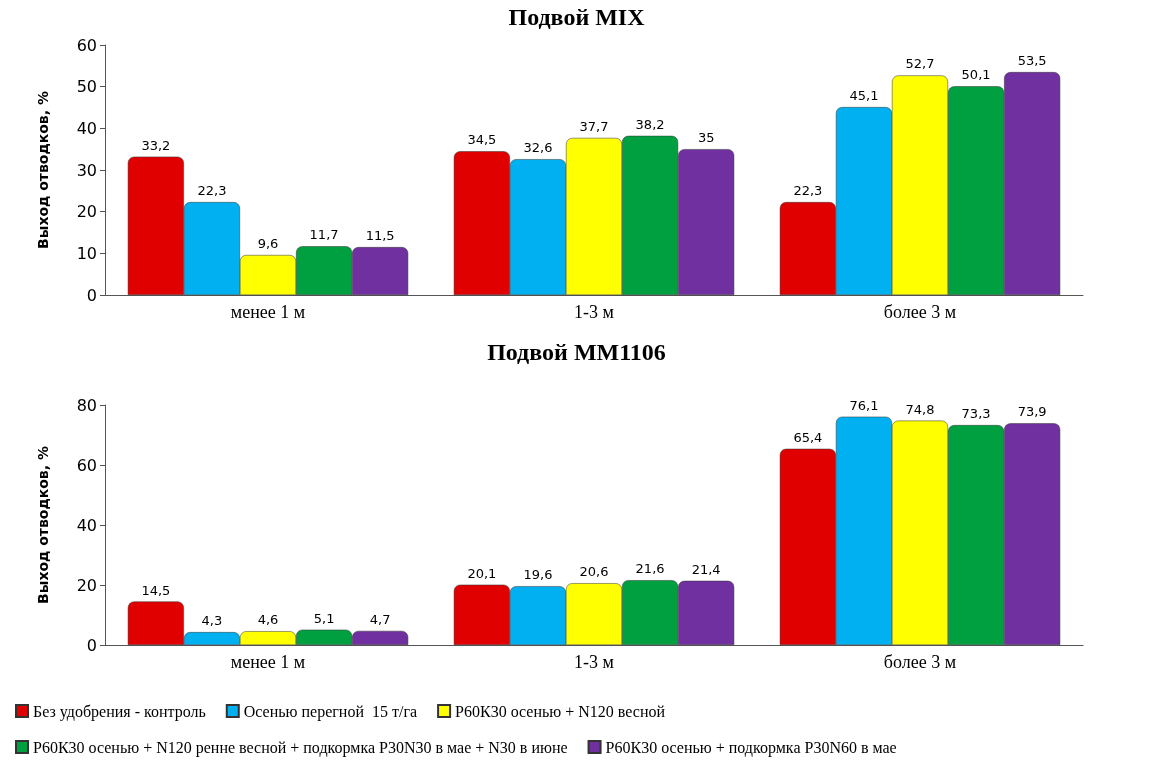  What do you see at coordinates (268, 243) in the screenshot?
I see `data-label: 9,6` at bounding box center [268, 243].